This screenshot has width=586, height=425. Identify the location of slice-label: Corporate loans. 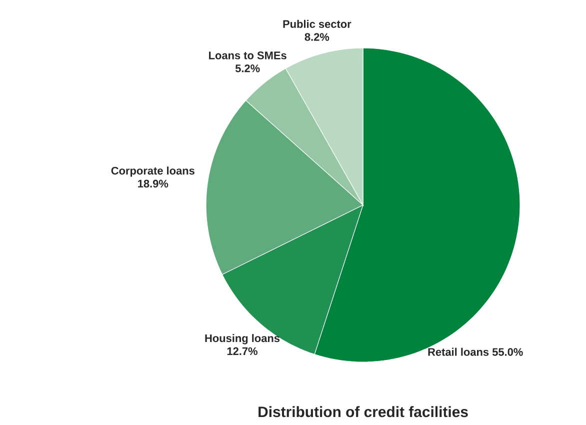
(152, 171).